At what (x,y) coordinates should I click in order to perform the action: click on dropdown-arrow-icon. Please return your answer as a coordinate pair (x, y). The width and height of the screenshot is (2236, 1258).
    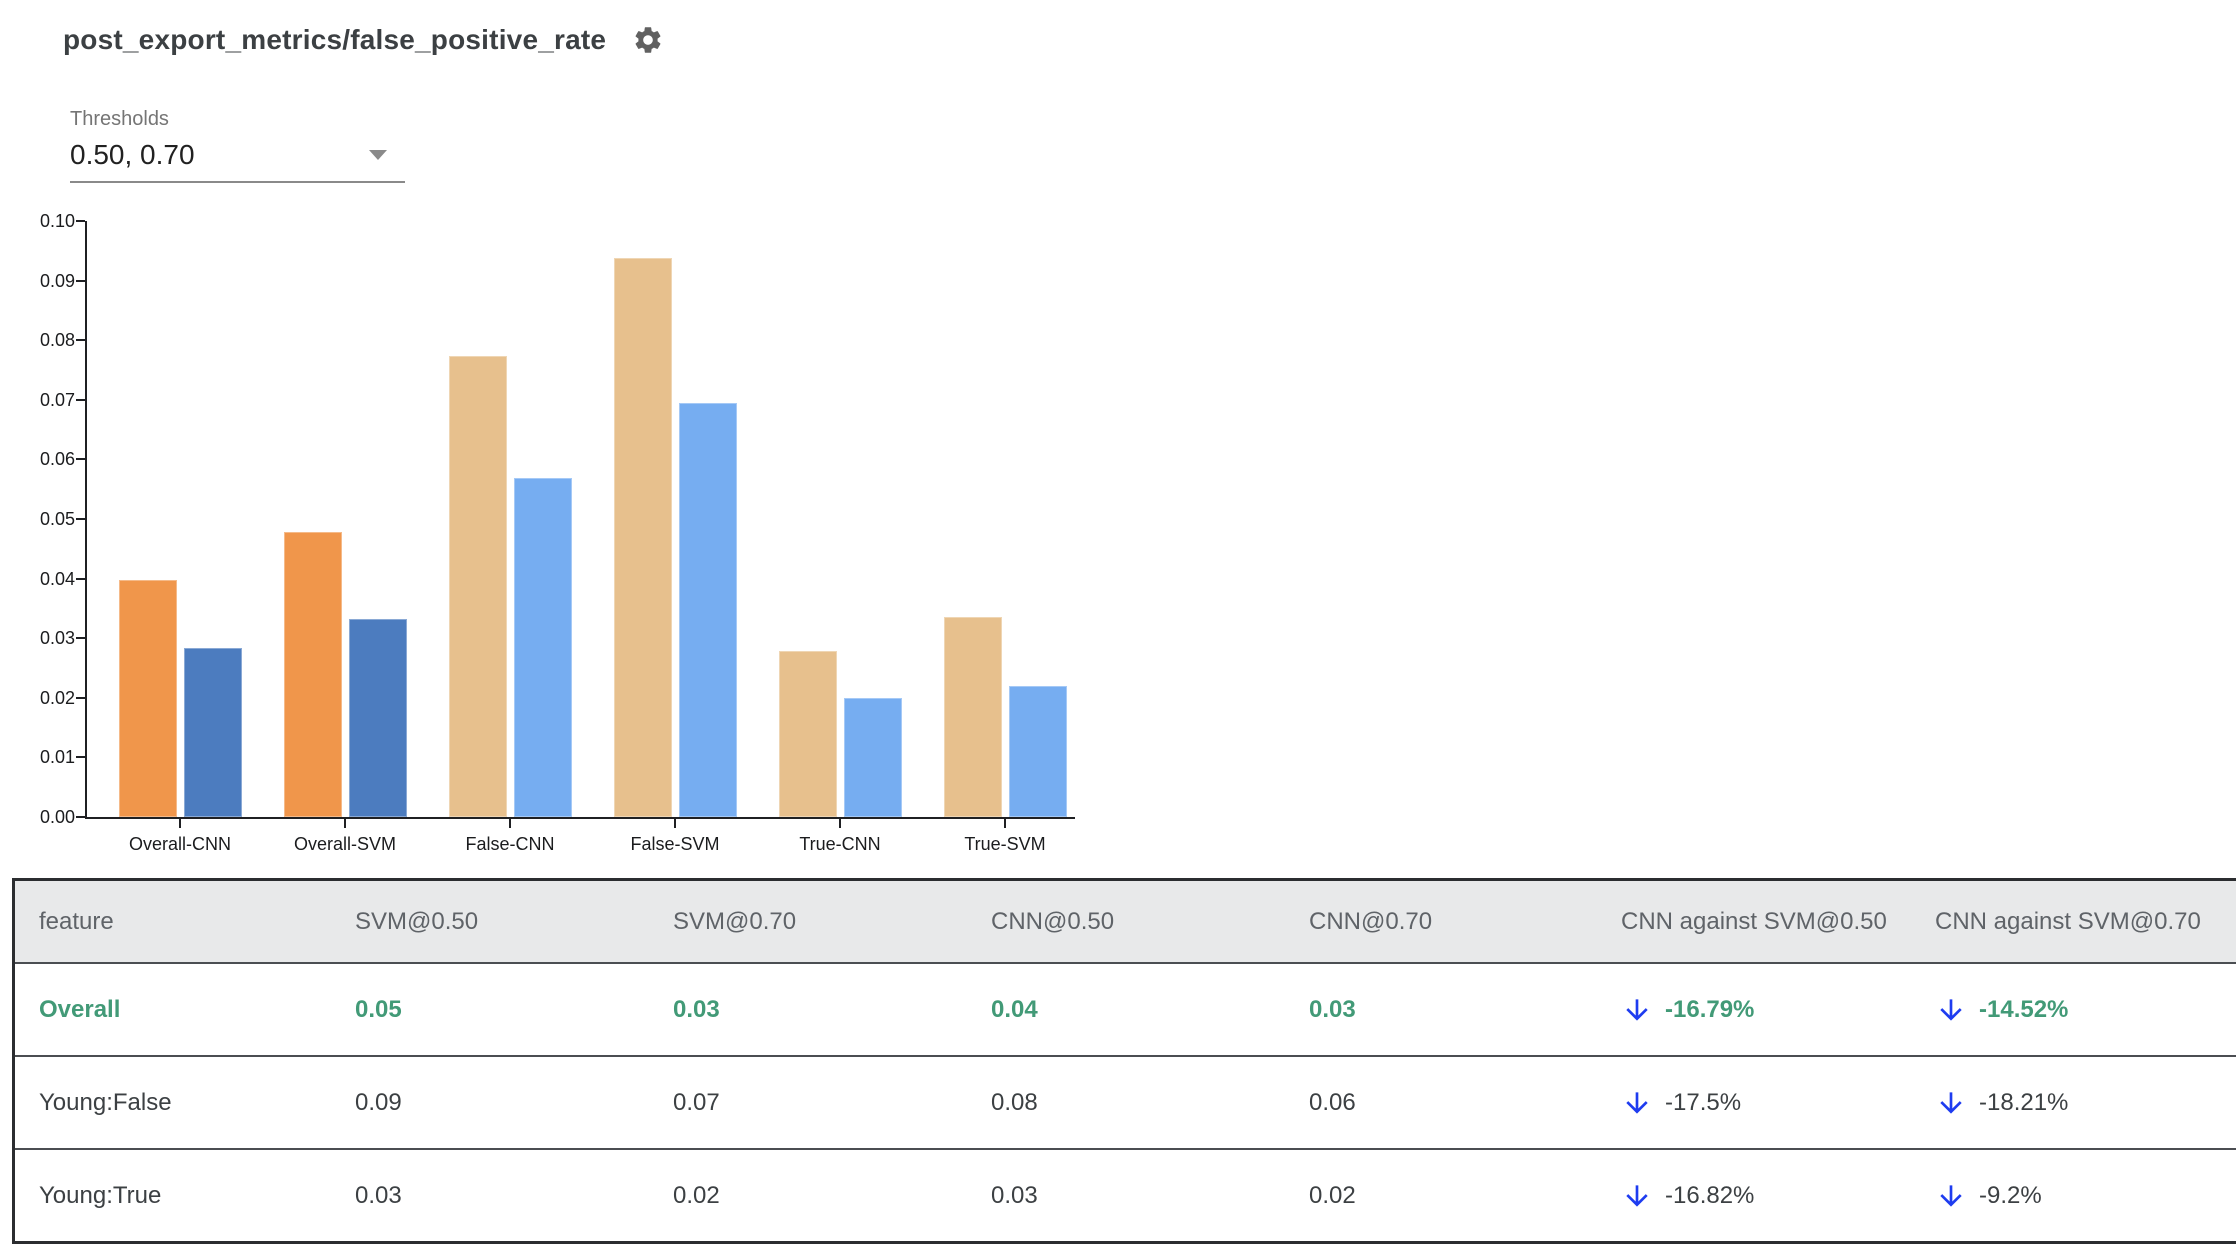
    Looking at the image, I should click on (378, 155).